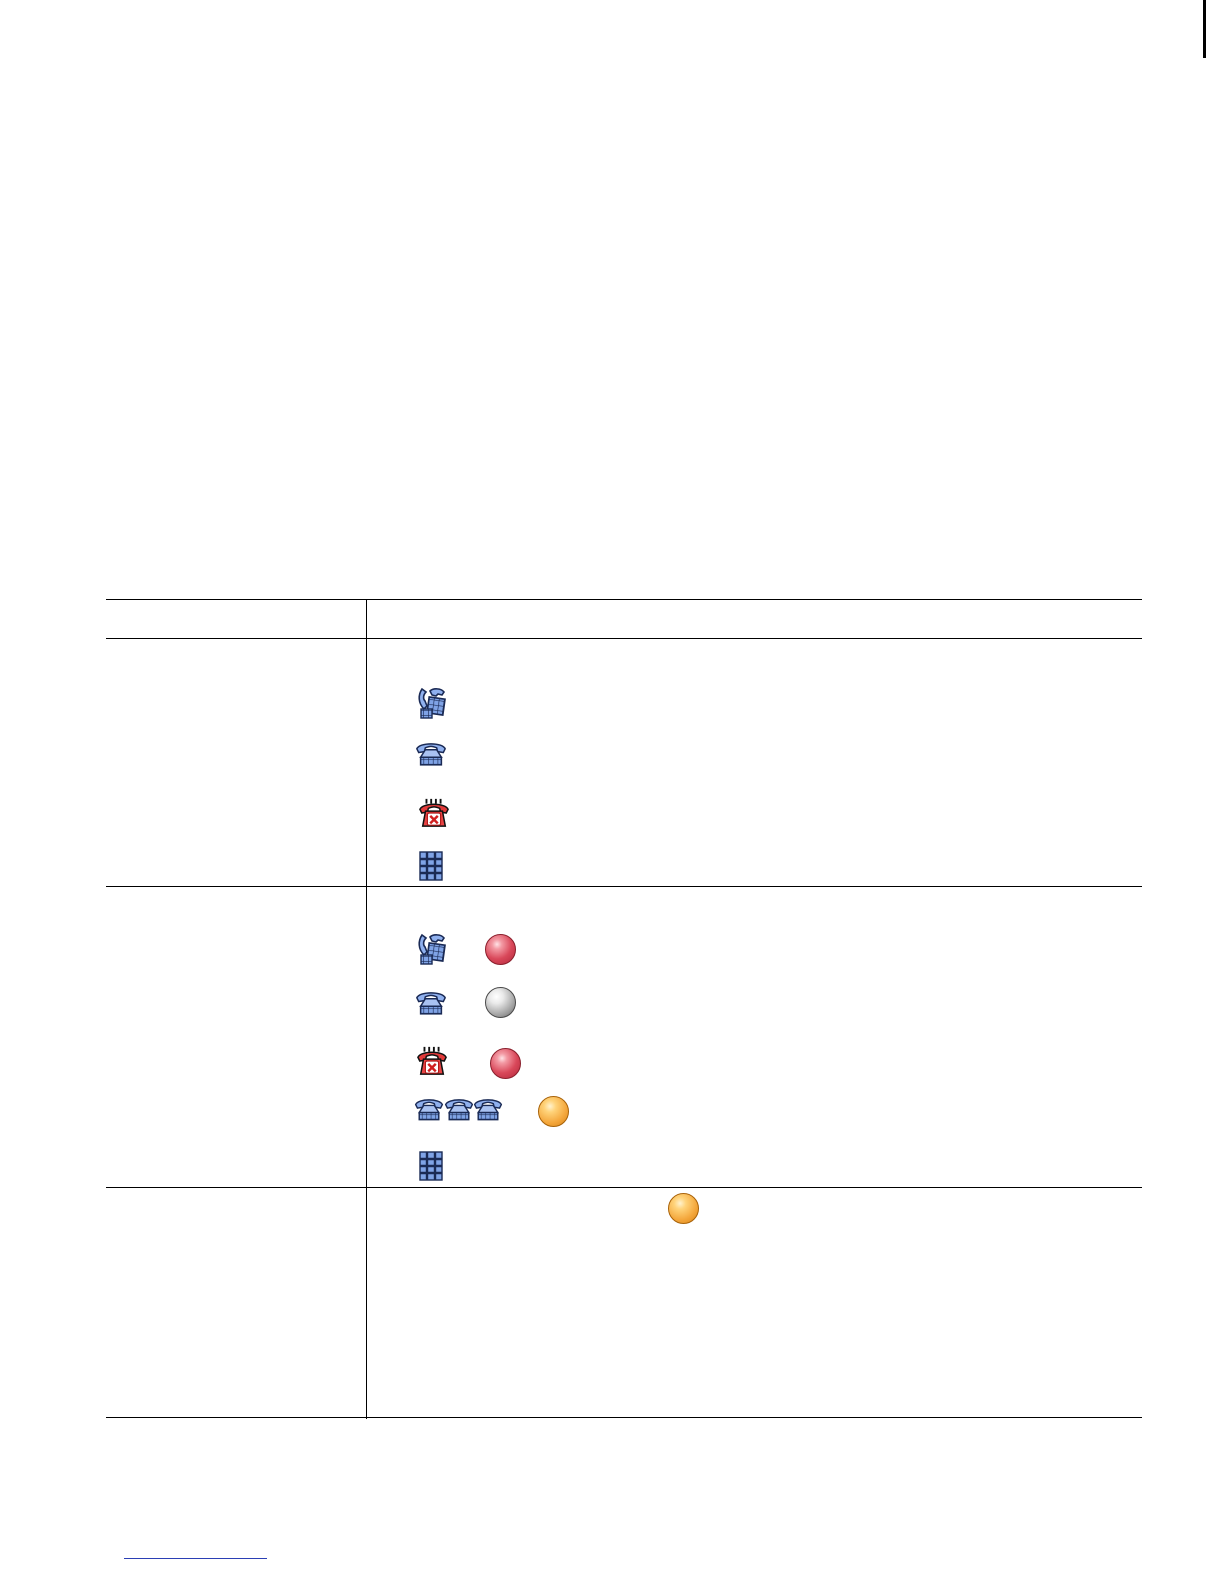  What do you see at coordinates (624, 1417) in the screenshot?
I see `table-bottom-rule` at bounding box center [624, 1417].